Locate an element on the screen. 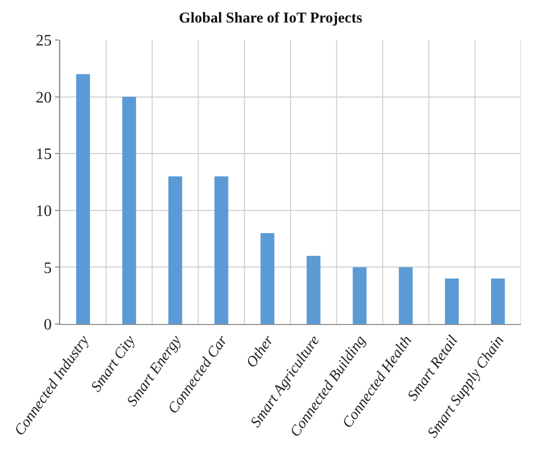  chart-title: Global Share of IoT Projects is located at coordinates (270, 18).